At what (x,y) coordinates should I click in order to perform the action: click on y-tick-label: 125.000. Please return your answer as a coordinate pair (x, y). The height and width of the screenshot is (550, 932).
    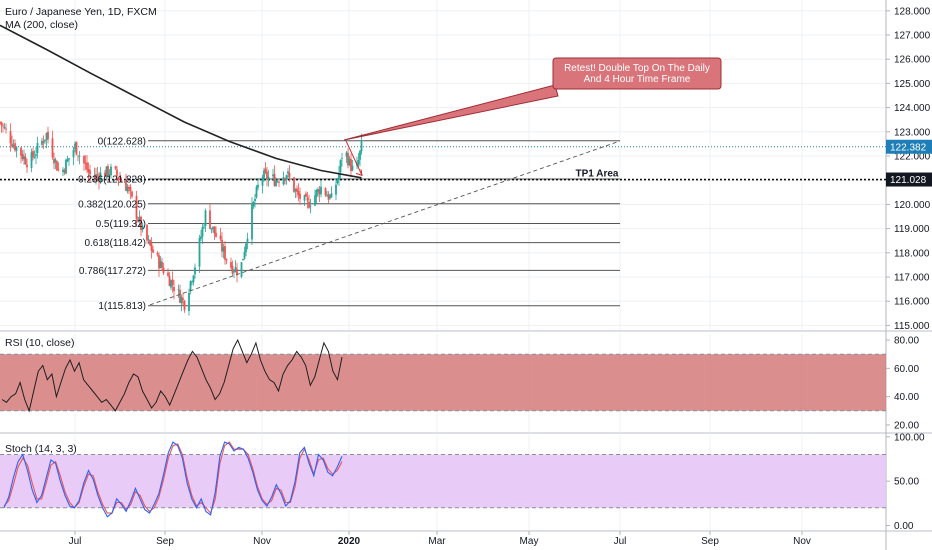
    Looking at the image, I should click on (912, 84).